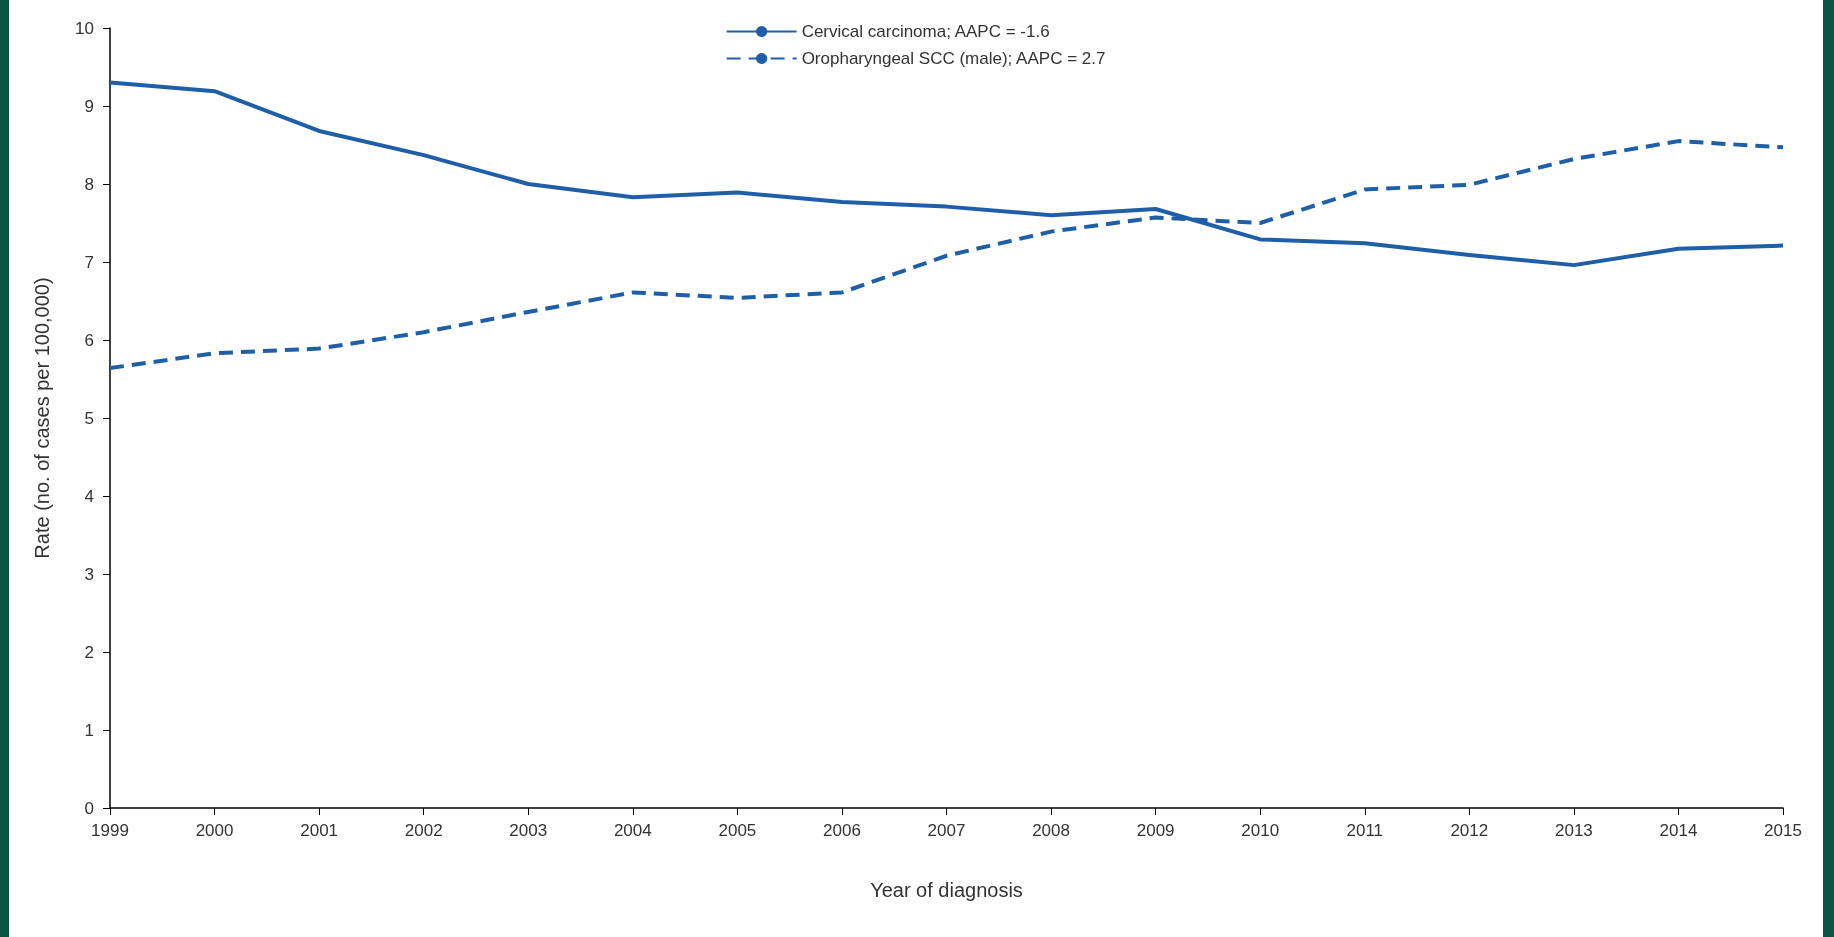 This screenshot has width=1834, height=937. Describe the element at coordinates (89, 418) in the screenshot. I see `y-tick-label: 5` at that location.